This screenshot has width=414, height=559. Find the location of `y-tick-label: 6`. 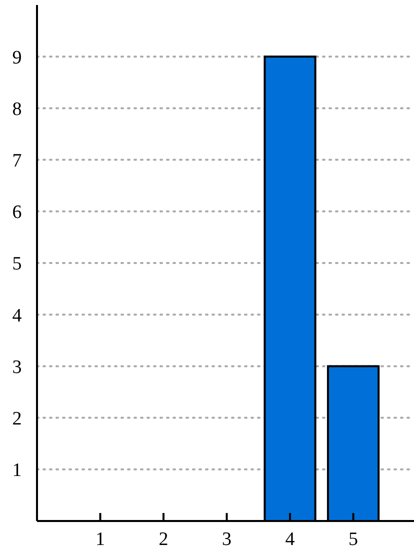

y-tick-label: 6 is located at coordinates (17, 213).